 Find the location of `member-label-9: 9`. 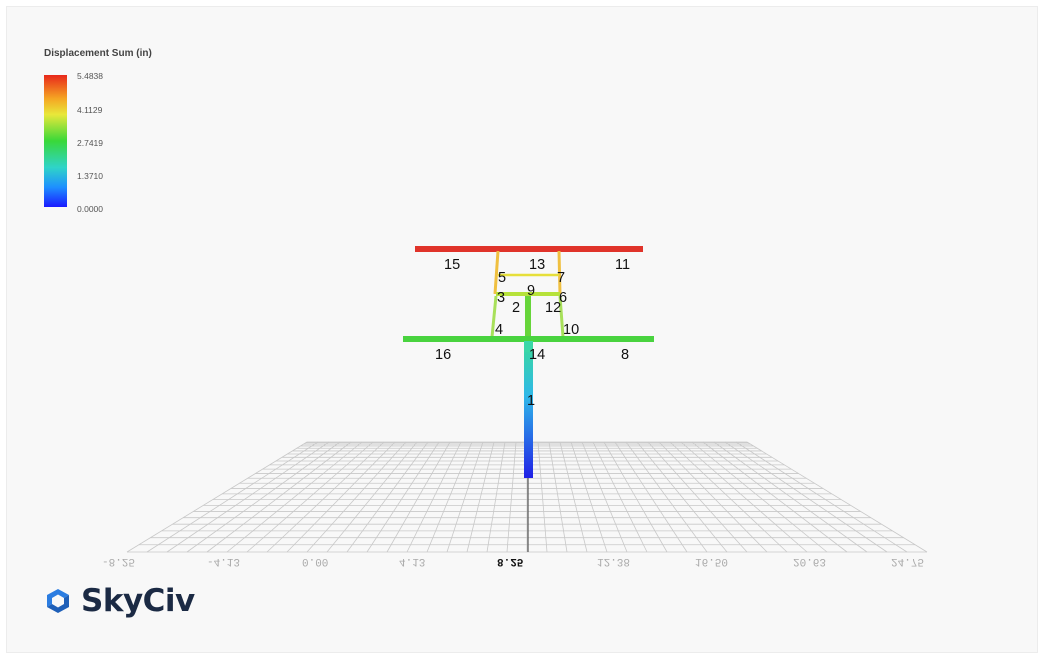

member-label-9: 9 is located at coordinates (531, 291).